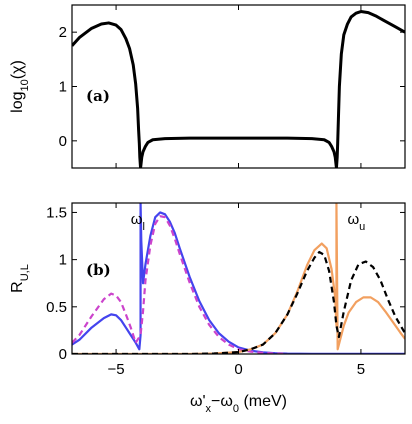 The image size is (412, 424). What do you see at coordinates (238, 369) in the screenshot?
I see `x-tick-label: 0` at bounding box center [238, 369].